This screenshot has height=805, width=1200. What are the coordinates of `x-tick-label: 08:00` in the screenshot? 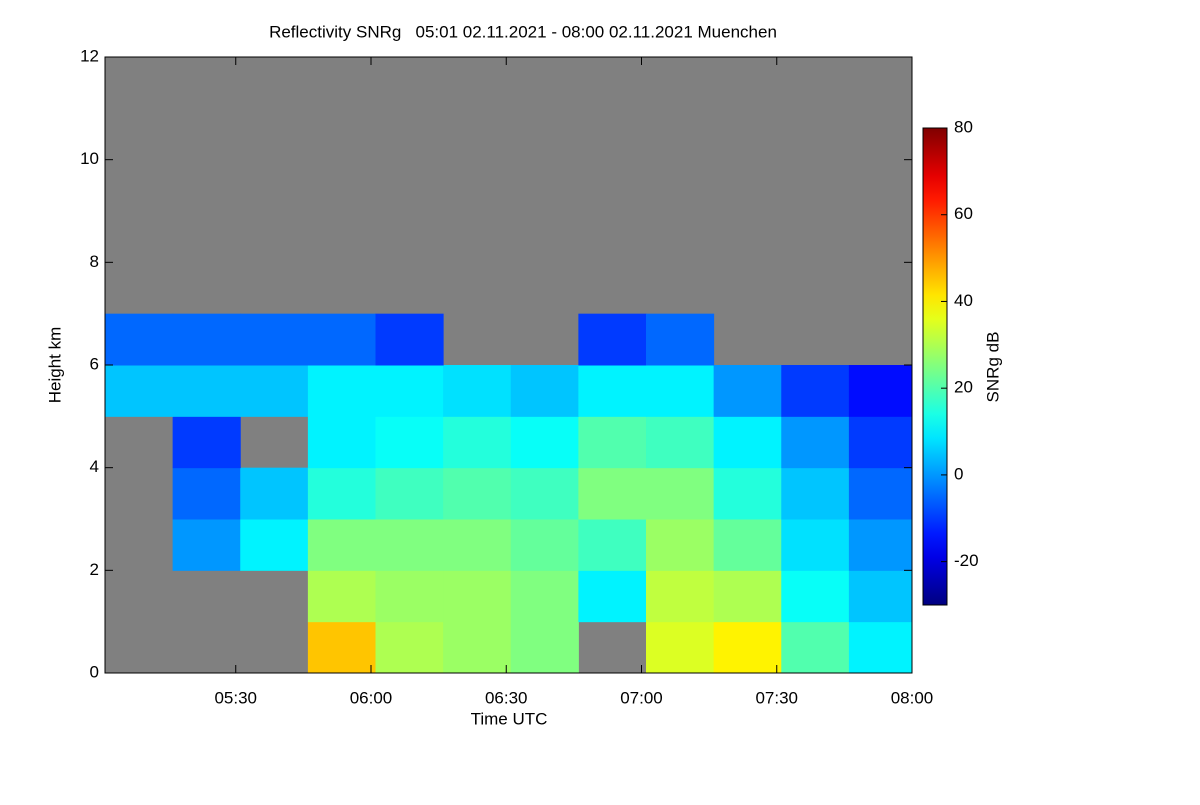 It's located at (912, 697).